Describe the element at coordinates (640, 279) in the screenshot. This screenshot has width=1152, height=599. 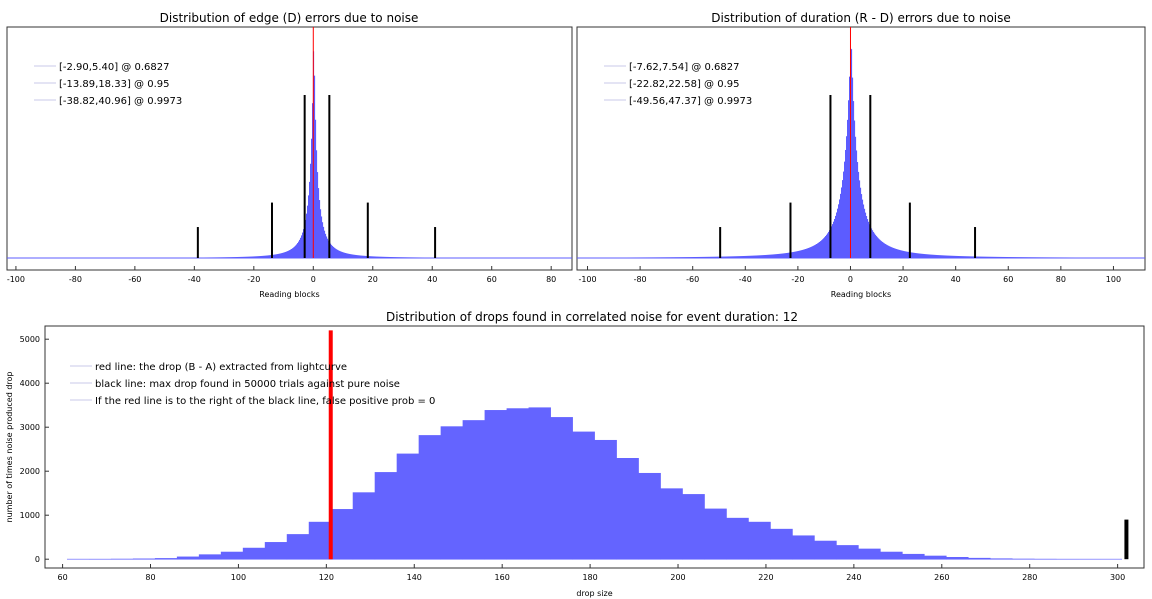
I see `chart2-xtick-label: -80` at that location.